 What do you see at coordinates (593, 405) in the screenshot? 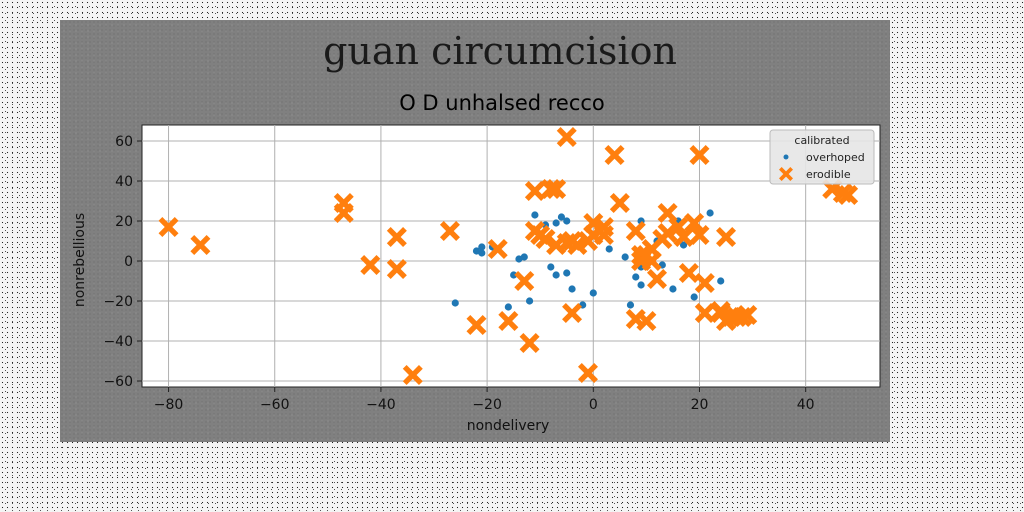
I see `x-tick-label: 0` at bounding box center [593, 405].